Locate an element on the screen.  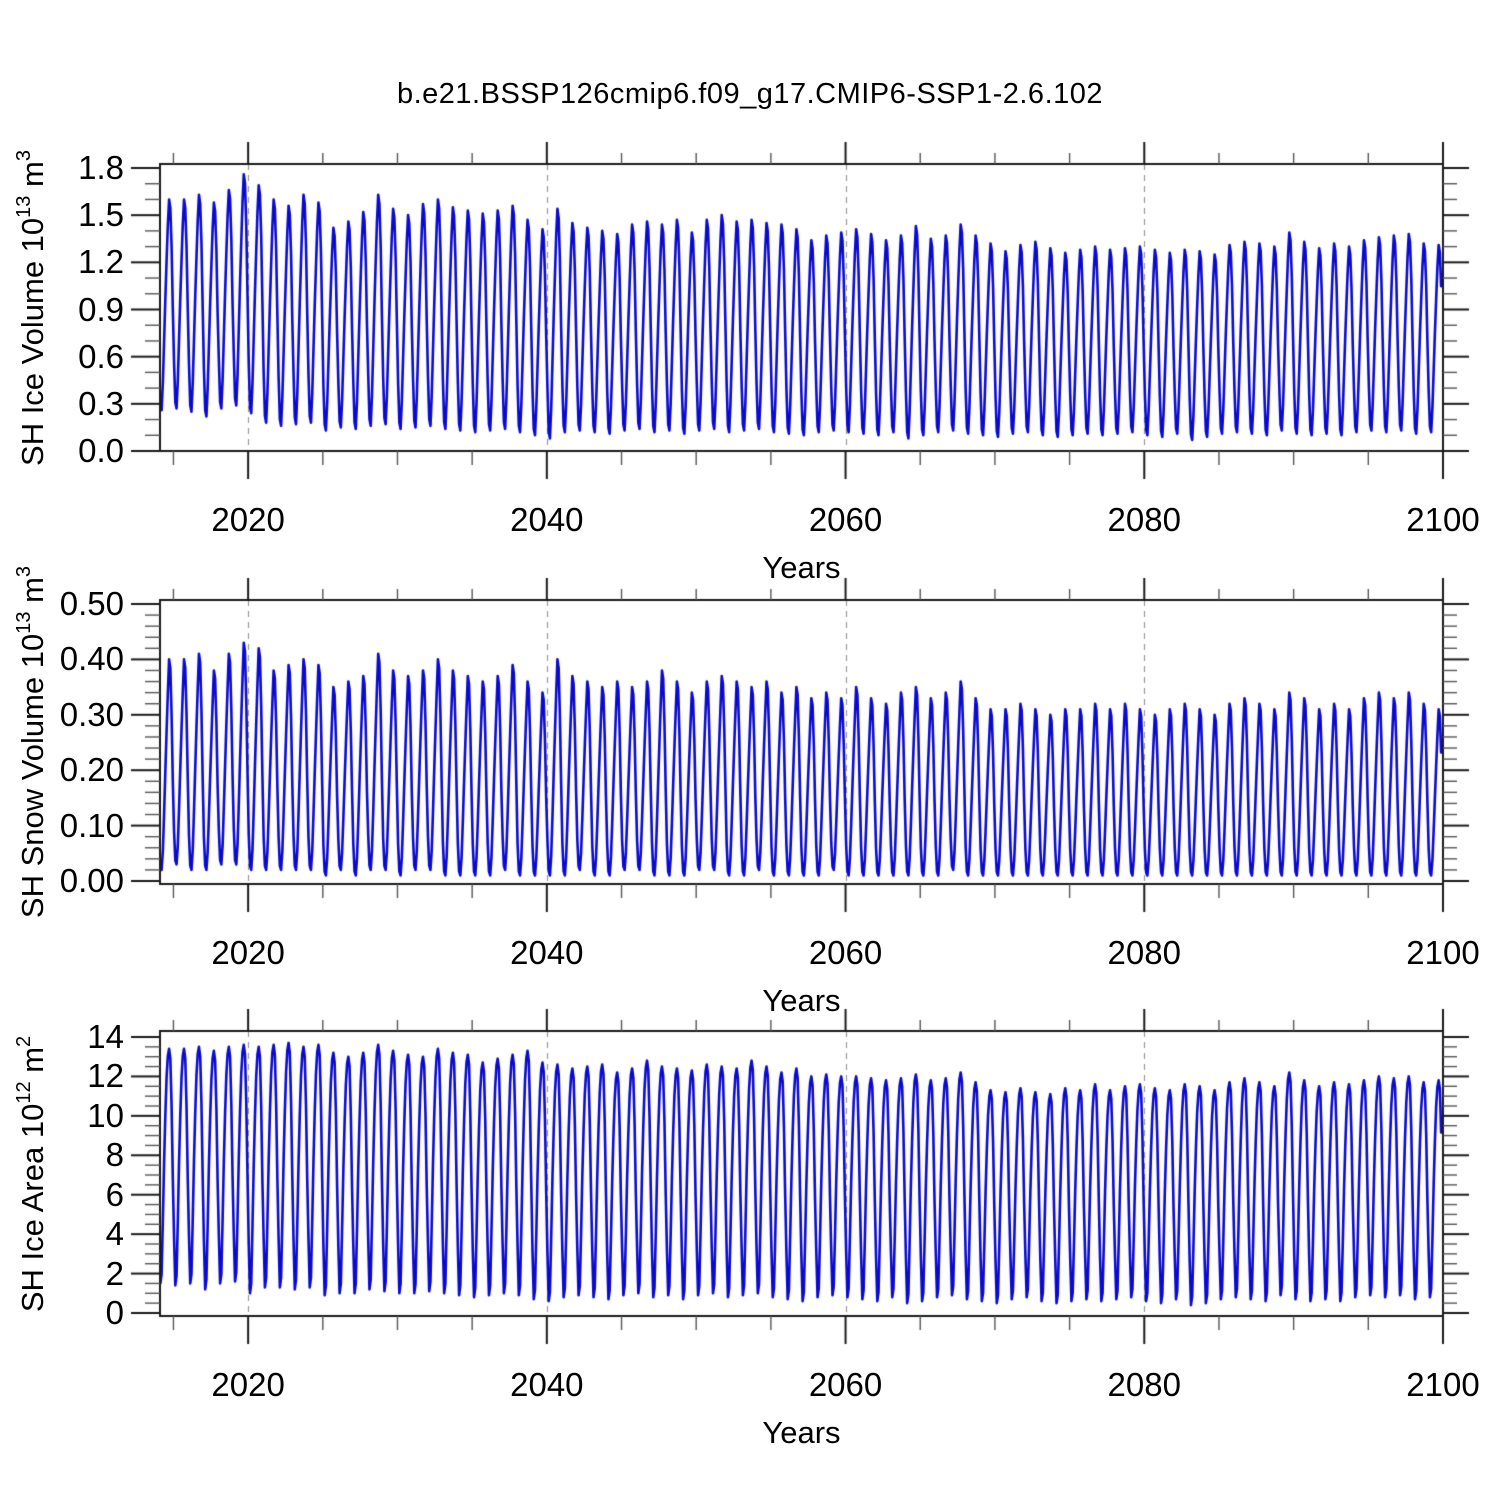
y-tick-label: 0.40 is located at coordinates (91, 659).